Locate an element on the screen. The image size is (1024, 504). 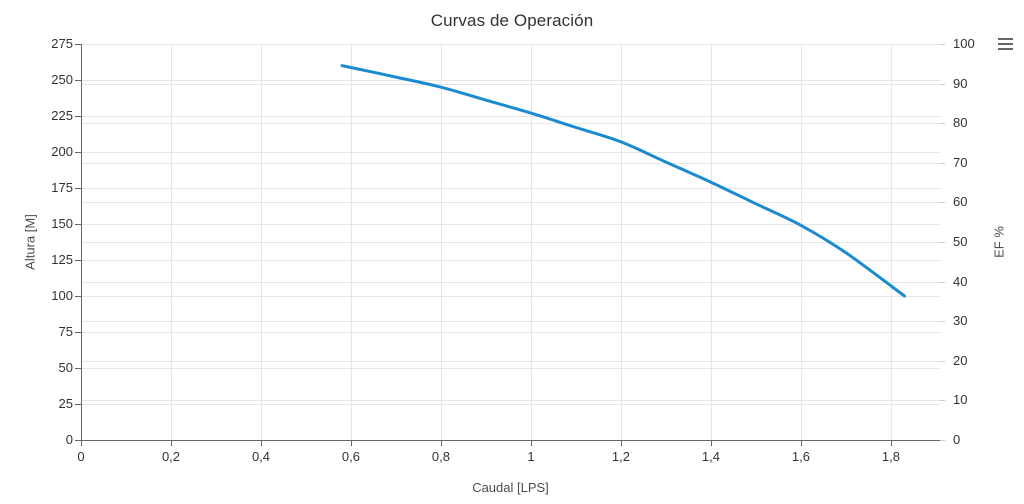
y-axis-label-right: 80 is located at coordinates (960, 123).